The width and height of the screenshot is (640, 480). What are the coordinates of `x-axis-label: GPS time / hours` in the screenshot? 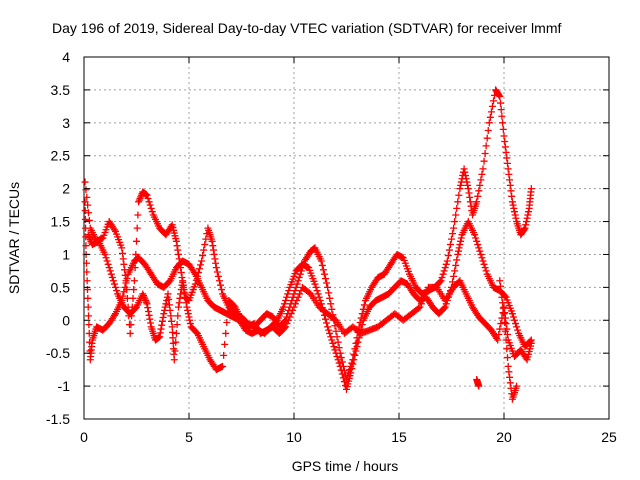 It's located at (345, 466).